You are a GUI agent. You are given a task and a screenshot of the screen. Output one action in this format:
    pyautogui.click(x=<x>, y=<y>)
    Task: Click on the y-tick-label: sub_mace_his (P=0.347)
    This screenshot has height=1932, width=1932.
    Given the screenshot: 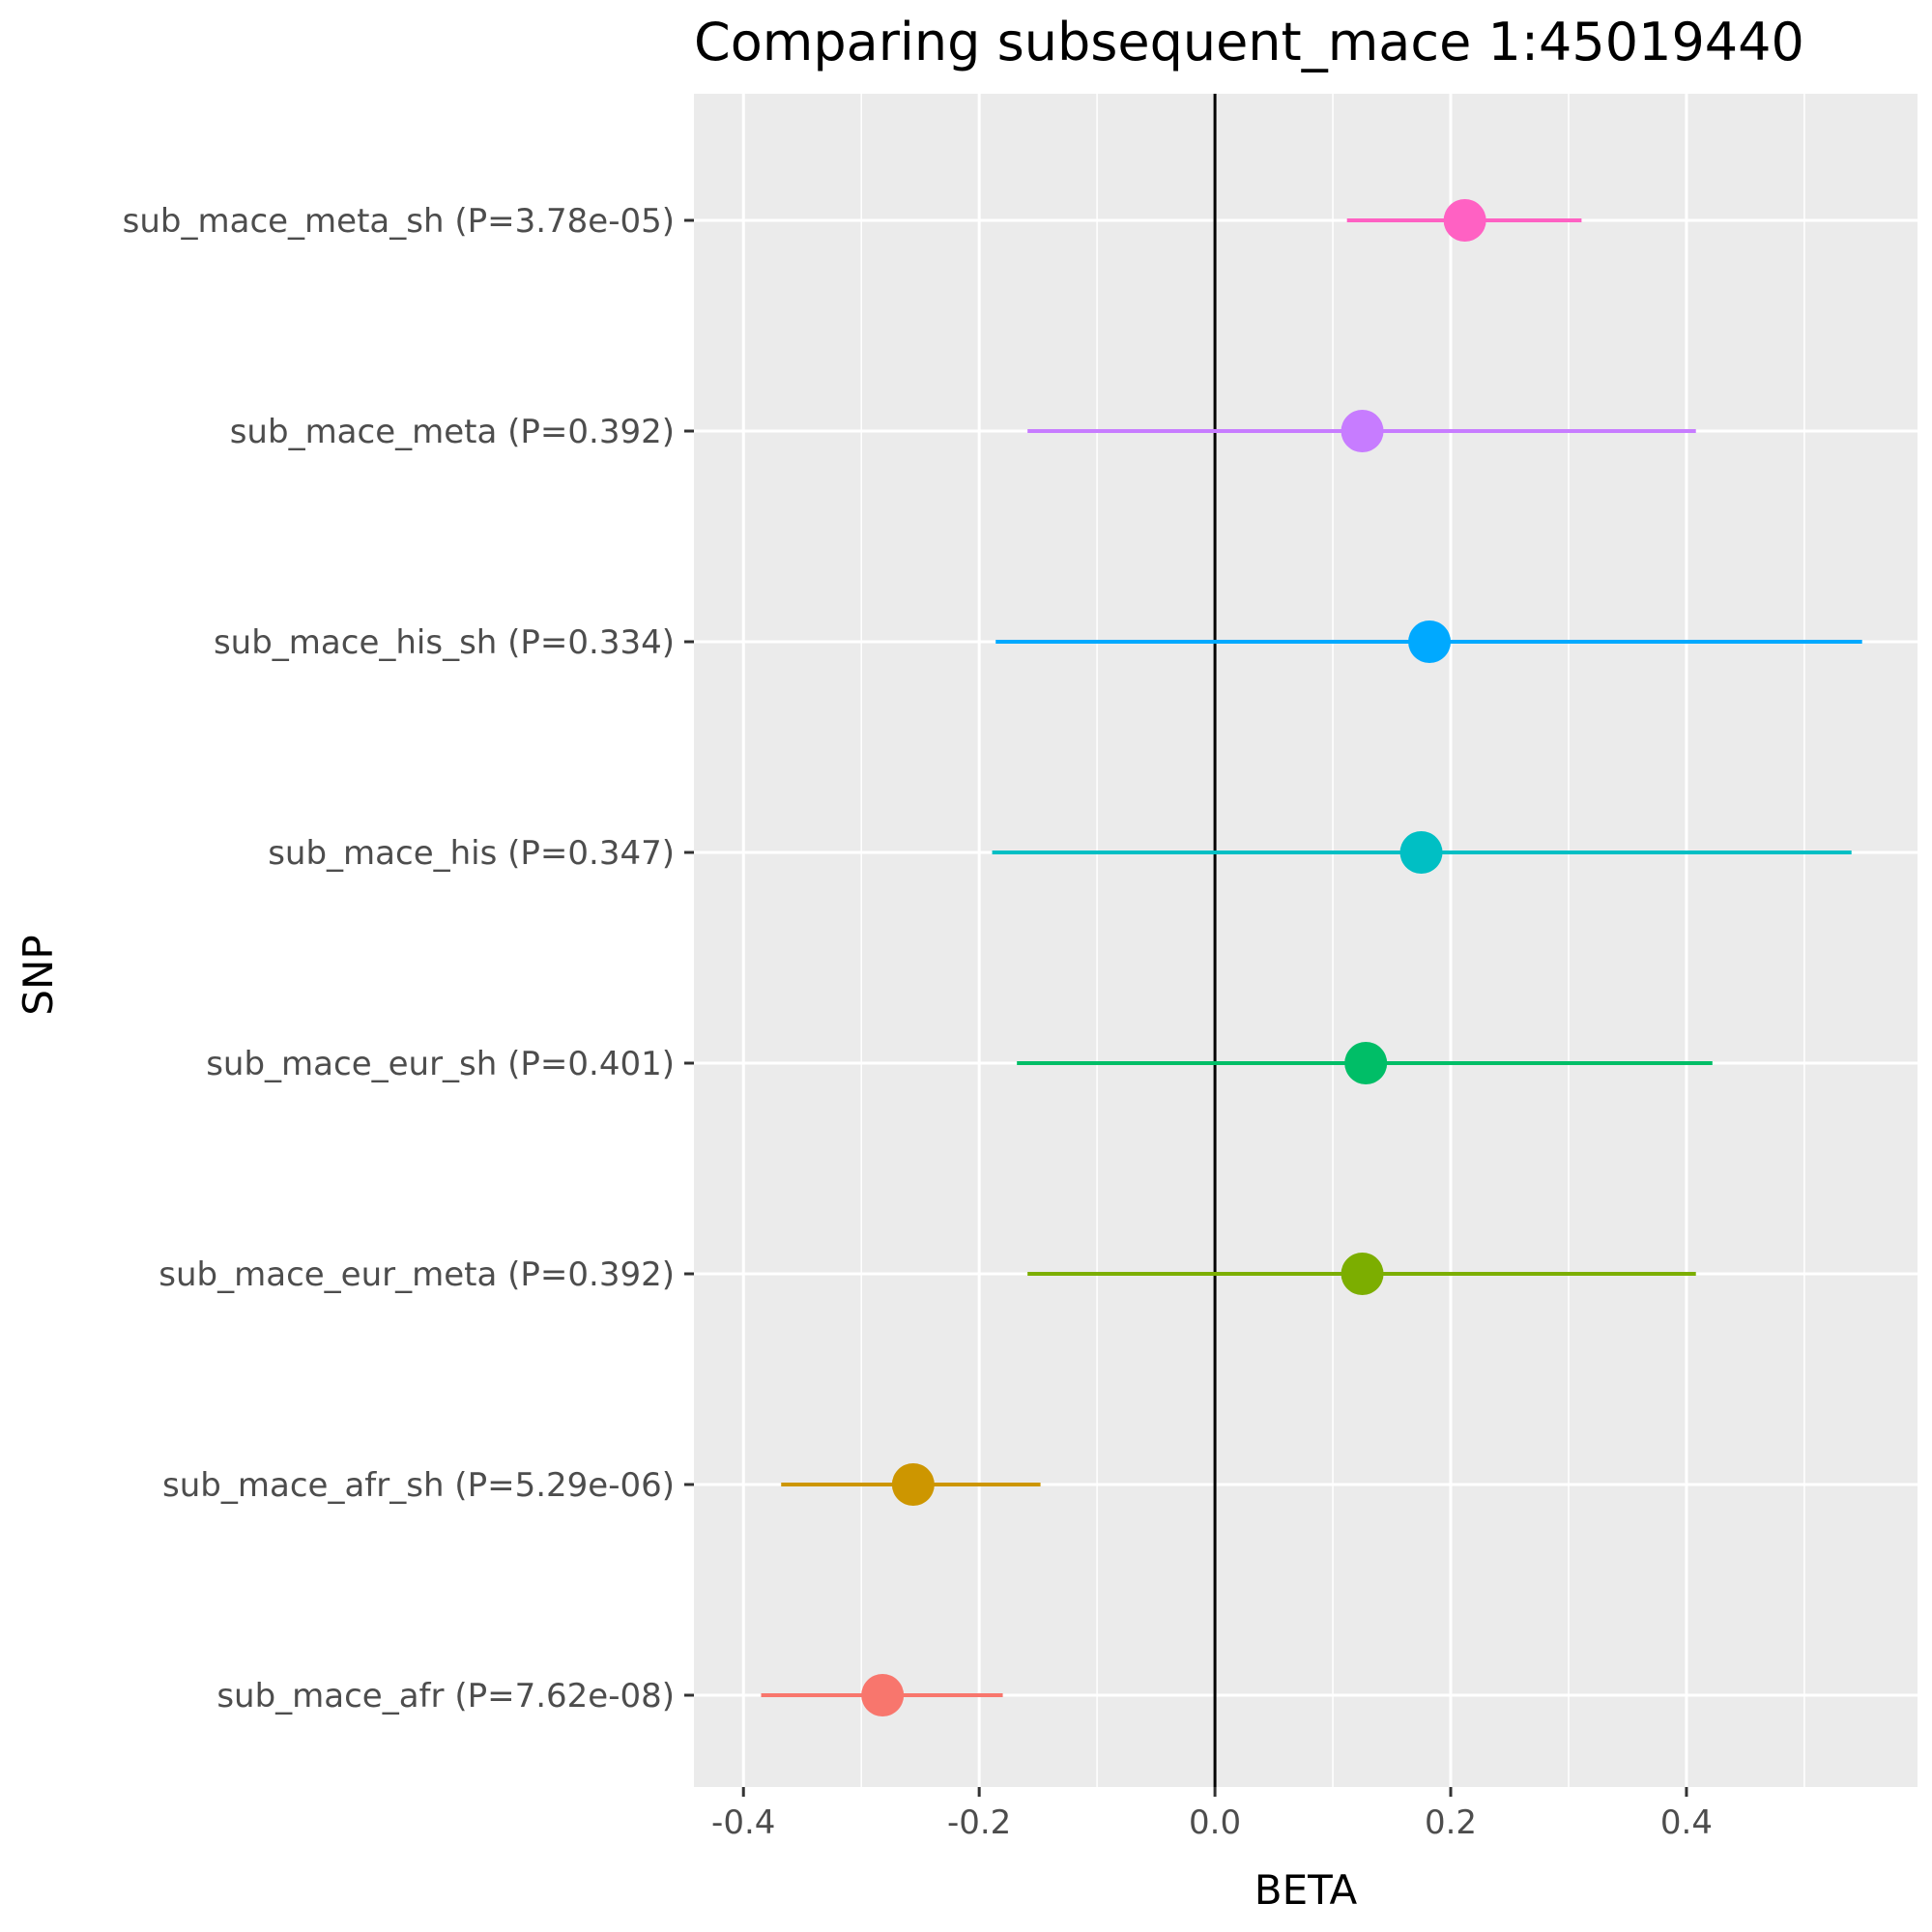 What is the action you would take?
    pyautogui.click(x=471, y=853)
    